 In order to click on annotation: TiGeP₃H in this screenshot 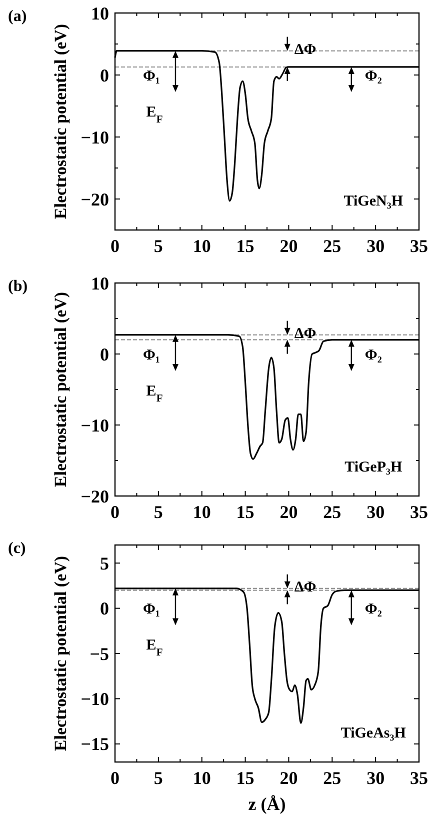, I will do `click(373, 467)`.